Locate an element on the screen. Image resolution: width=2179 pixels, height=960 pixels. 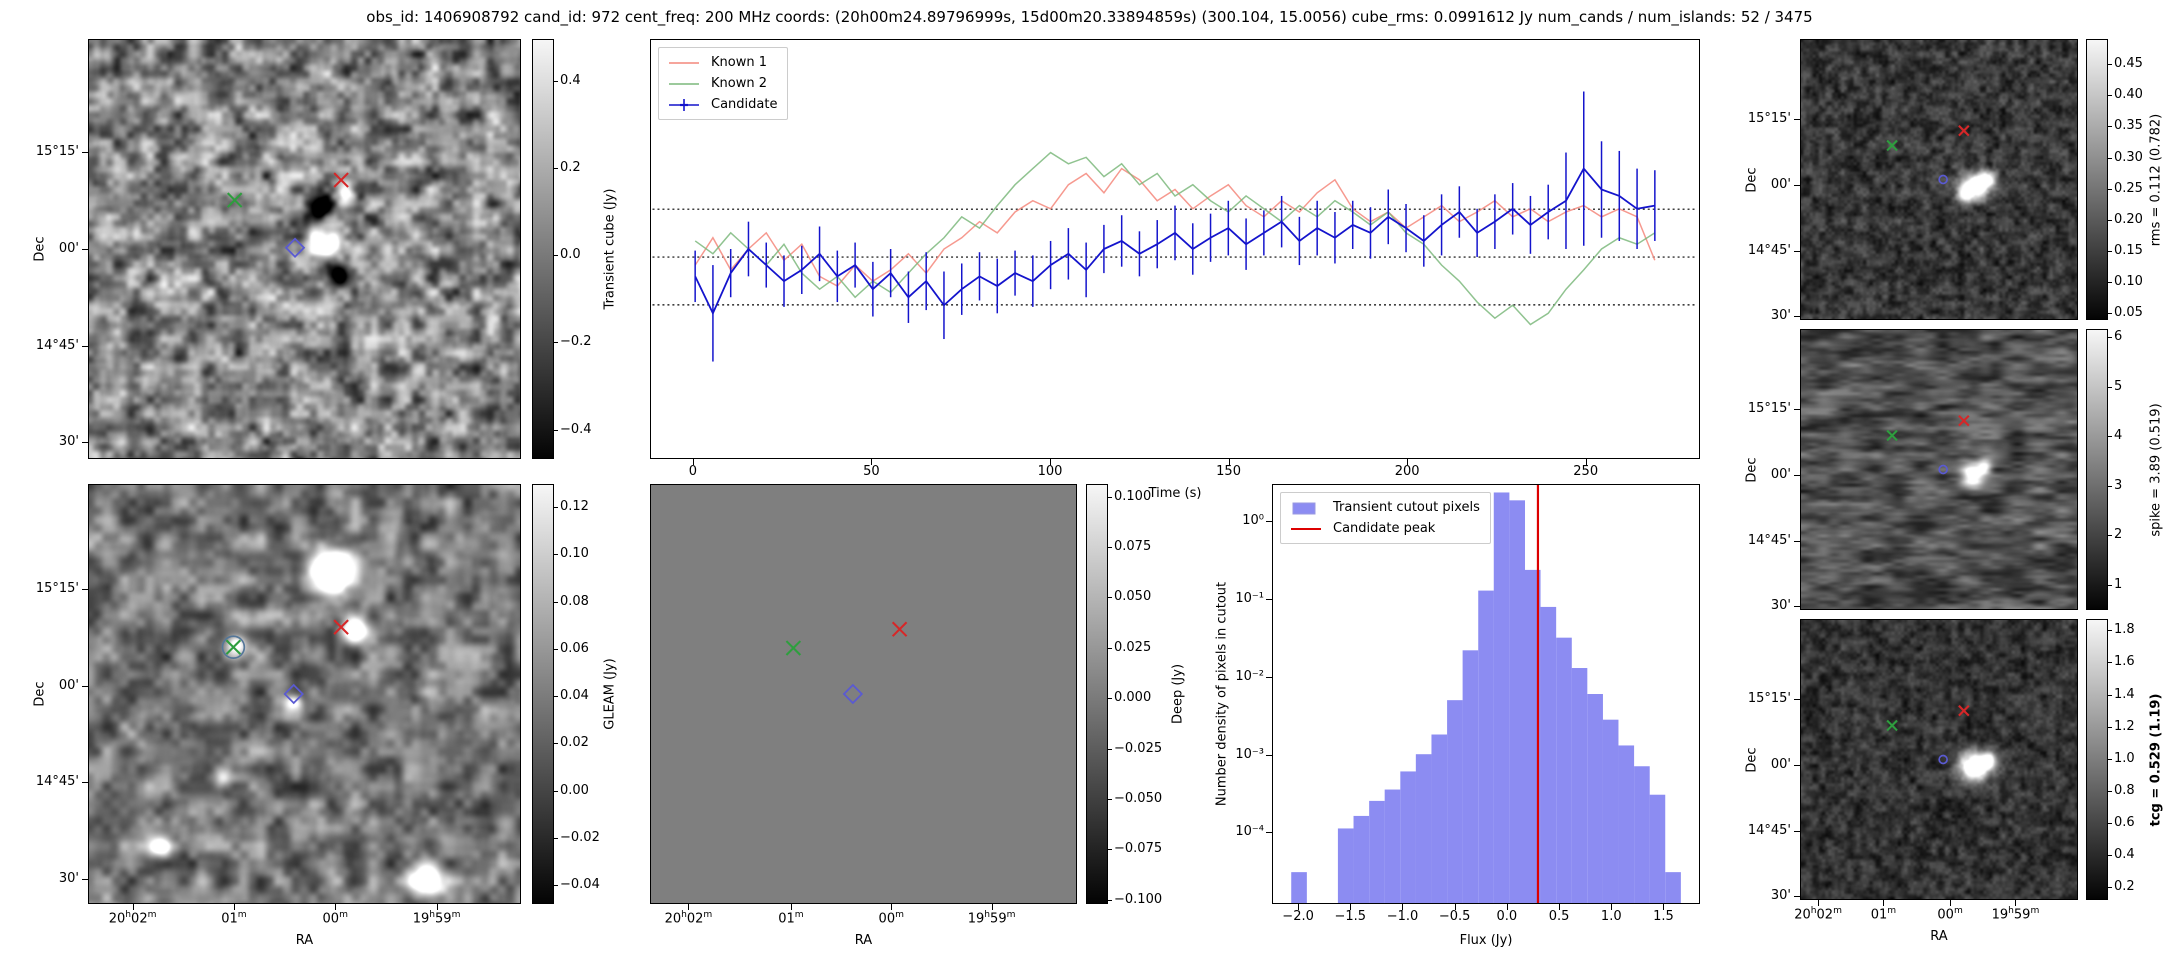
colorbar-label: spike = 3.89 (0.519) is located at coordinates (2156, 469).